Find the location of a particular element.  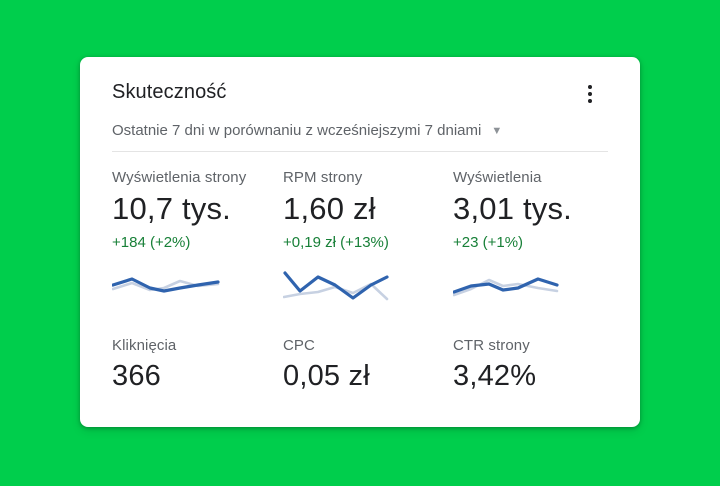

card-header: Skuteczność is located at coordinates (360, 94).